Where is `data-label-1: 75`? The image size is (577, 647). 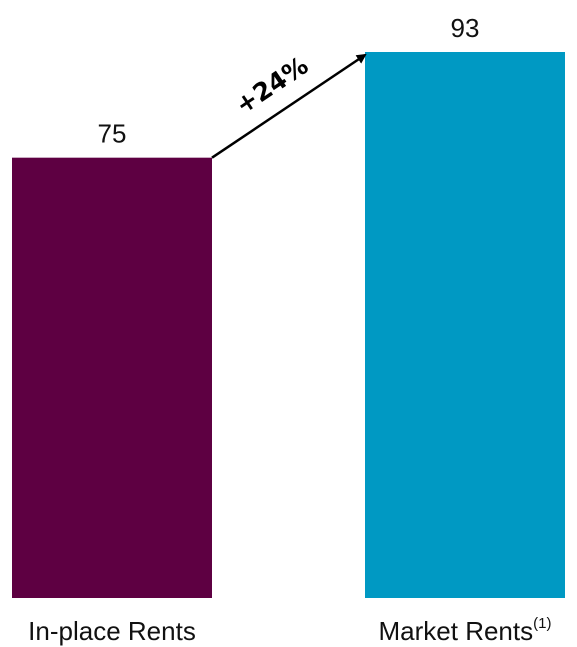 data-label-1: 75 is located at coordinates (112, 134).